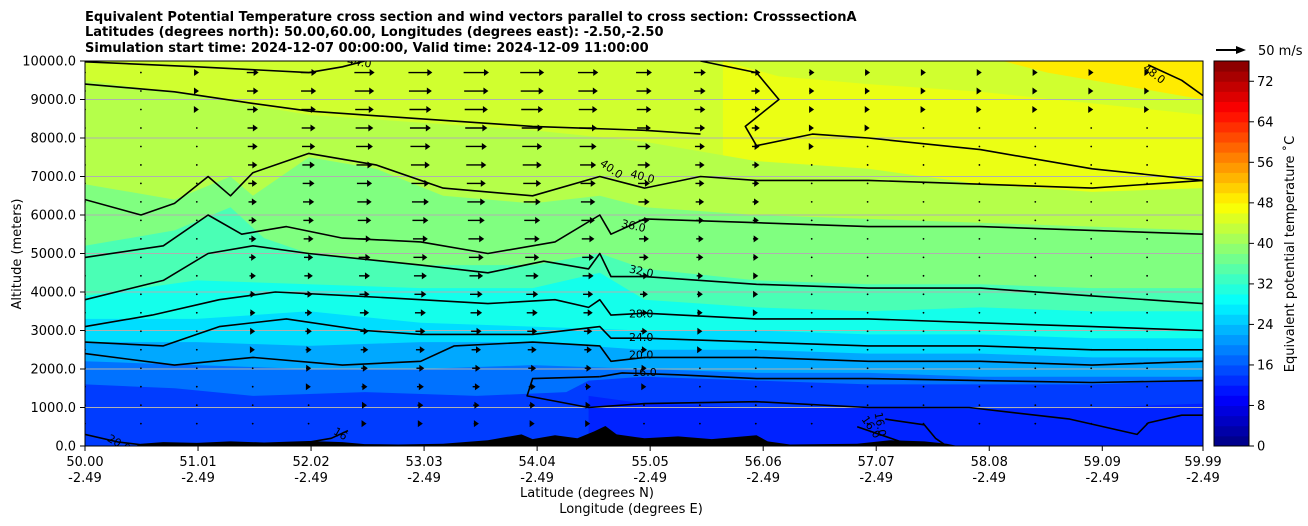 This screenshot has width=1308, height=526. Describe the element at coordinates (1261, 265) in the screenshot. I see `colorbar-ticks: 0 8 16 24 32 40 48 56 64 72` at that location.